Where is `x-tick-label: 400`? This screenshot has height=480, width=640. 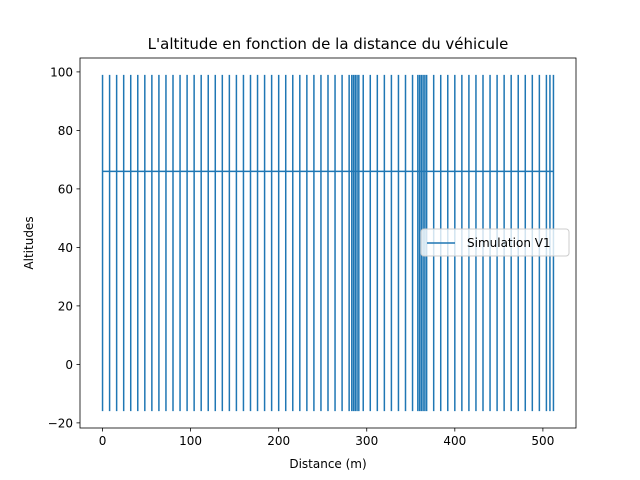
x-tick-label: 400 is located at coordinates (454, 441).